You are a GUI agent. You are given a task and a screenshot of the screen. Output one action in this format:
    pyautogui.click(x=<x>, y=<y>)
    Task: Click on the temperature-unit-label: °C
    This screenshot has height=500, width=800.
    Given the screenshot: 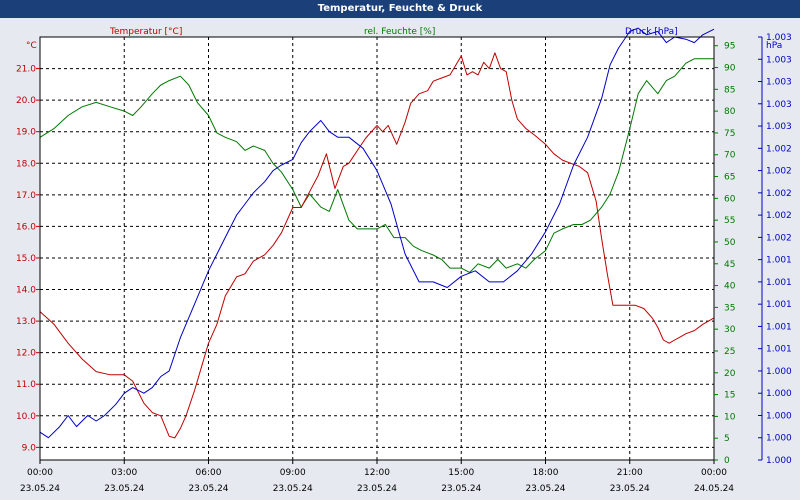 What is the action you would take?
    pyautogui.click(x=31, y=46)
    